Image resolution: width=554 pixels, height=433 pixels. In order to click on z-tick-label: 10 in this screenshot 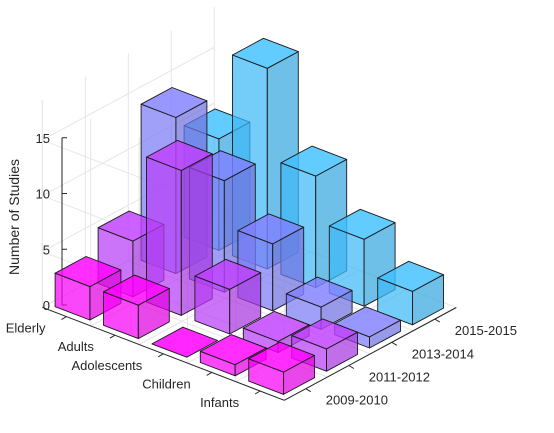, I will do `click(43, 194)`.